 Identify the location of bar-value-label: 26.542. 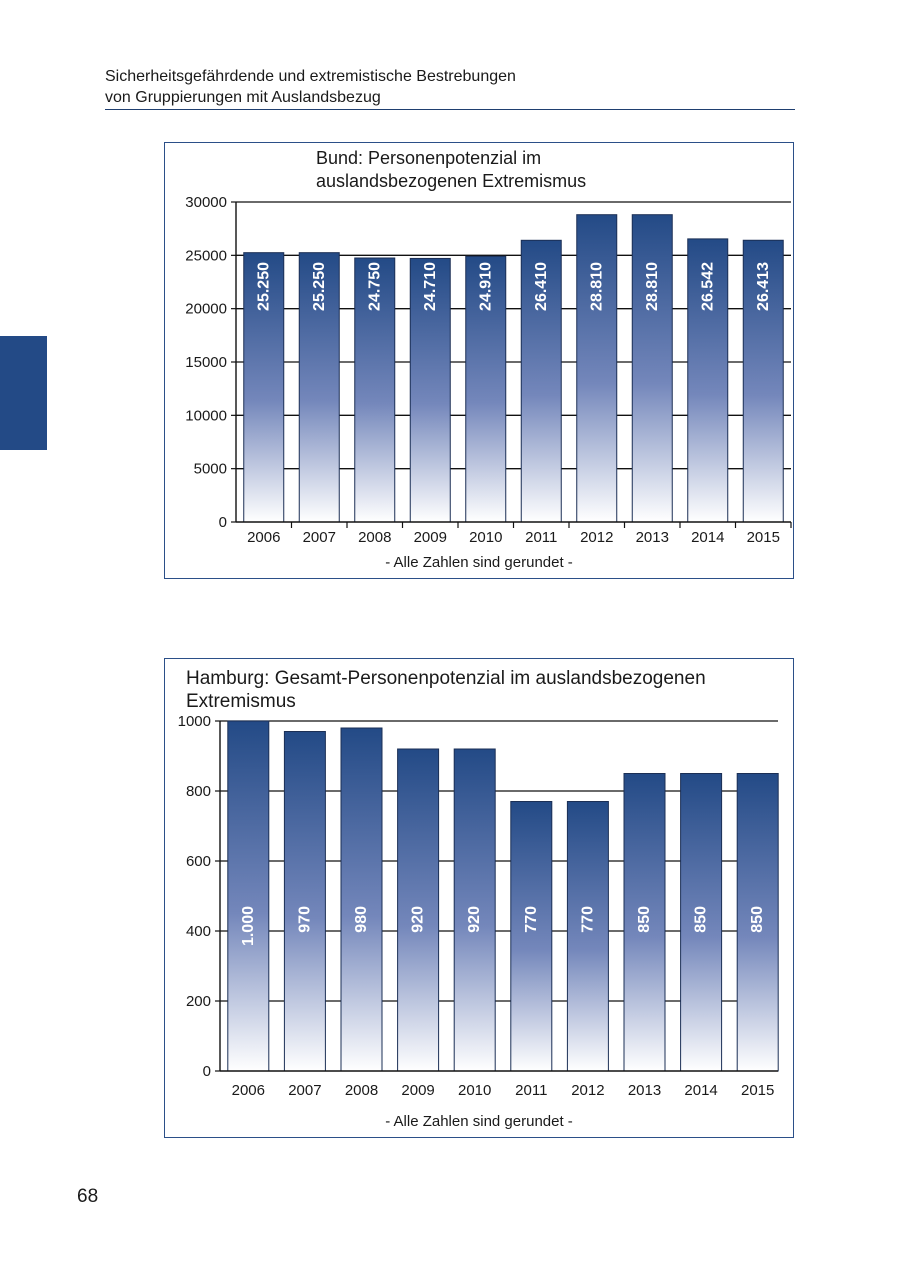
(707, 286).